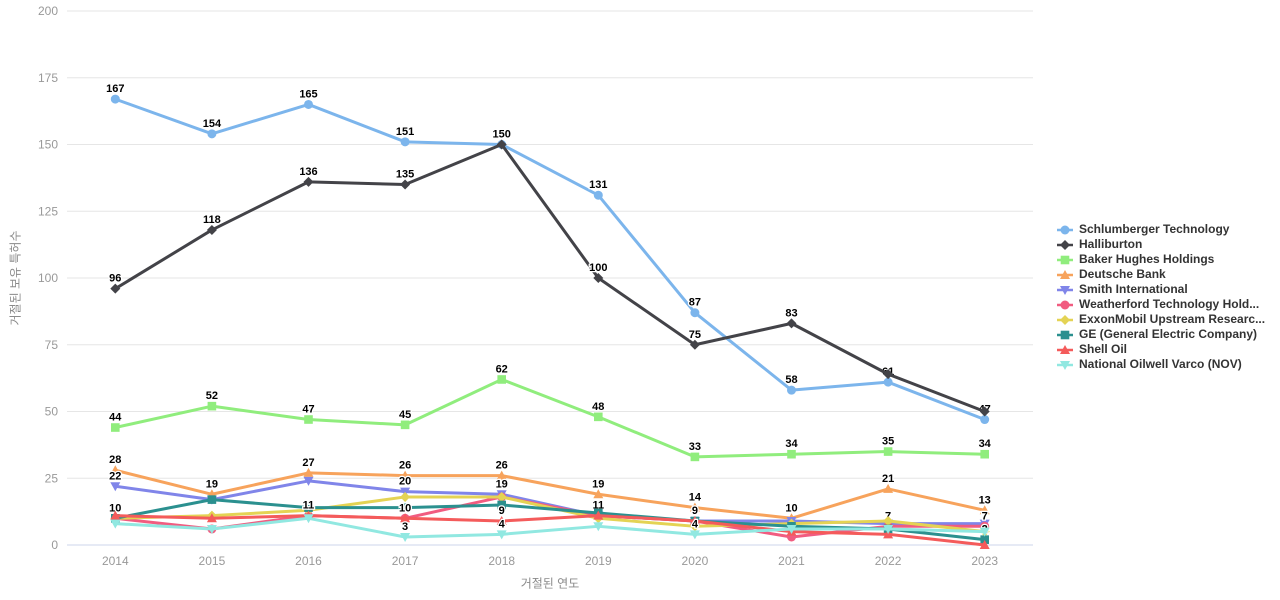 This screenshot has height=600, width=1280. I want to click on legend-item-national-oilwell-varco-nov: National Oilwell Varco (NOV), so click(1161, 364).